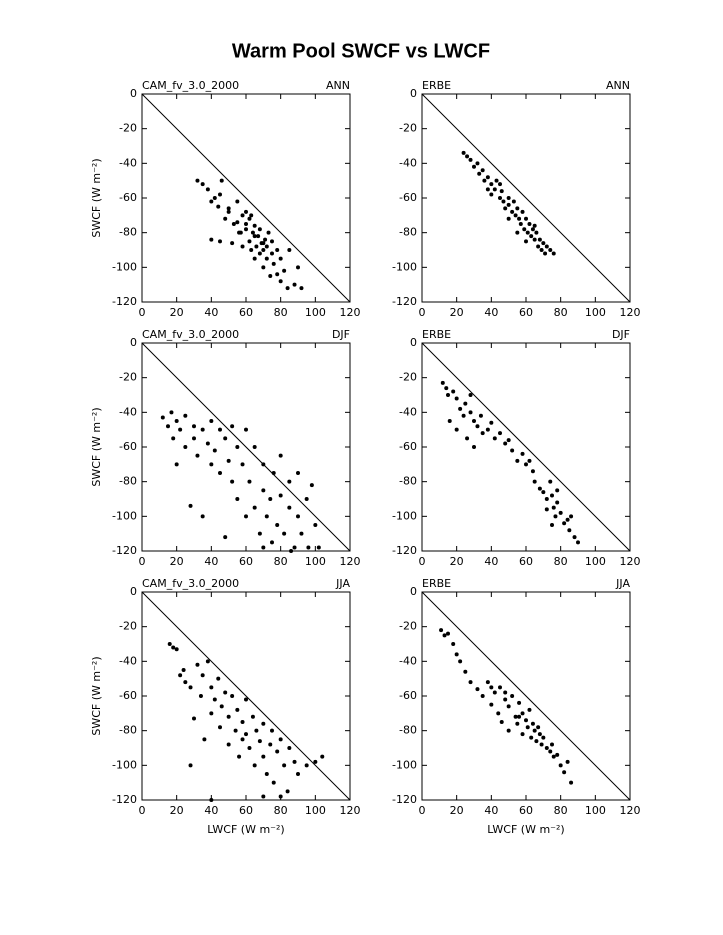 The height and width of the screenshot is (935, 723). Describe the element at coordinates (404, 515) in the screenshot. I see `y-tick-label: -100` at that location.